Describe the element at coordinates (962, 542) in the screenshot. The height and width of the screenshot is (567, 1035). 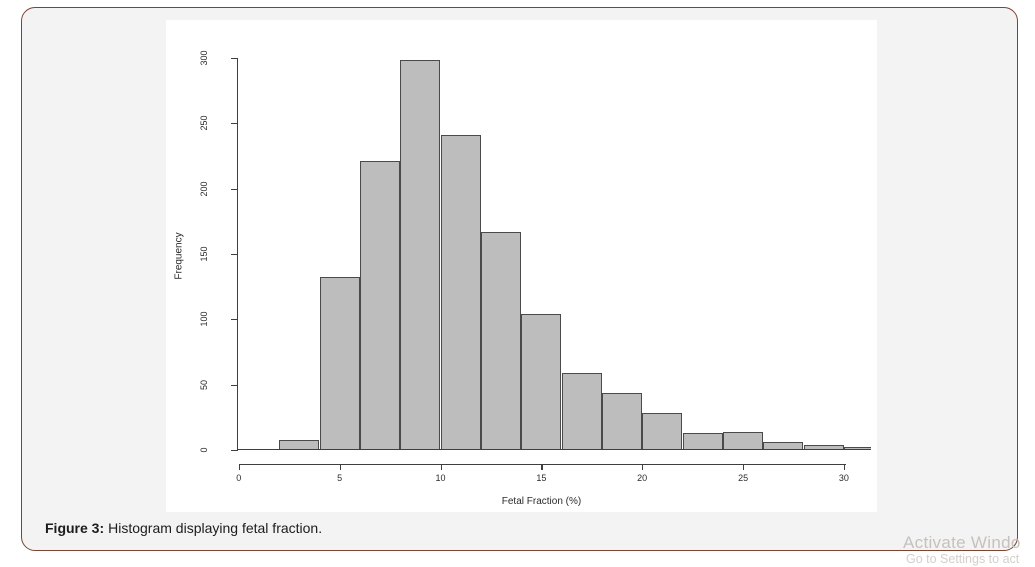
I see `activate-windows-watermark: Activate Windo` at that location.